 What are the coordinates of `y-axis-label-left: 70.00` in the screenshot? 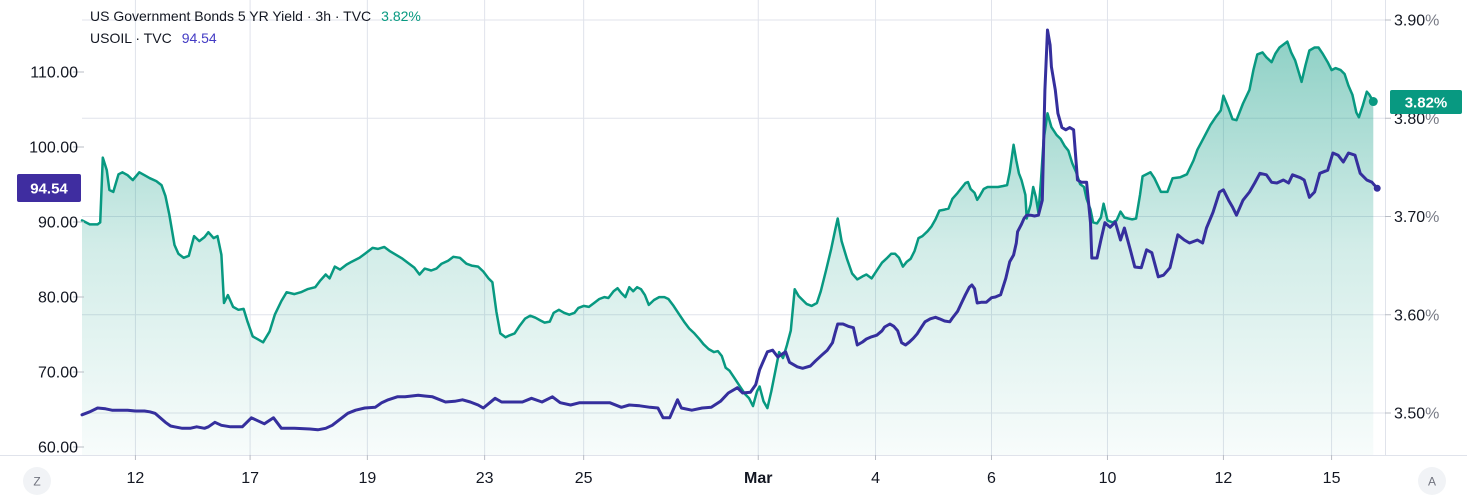 It's located at (58, 373).